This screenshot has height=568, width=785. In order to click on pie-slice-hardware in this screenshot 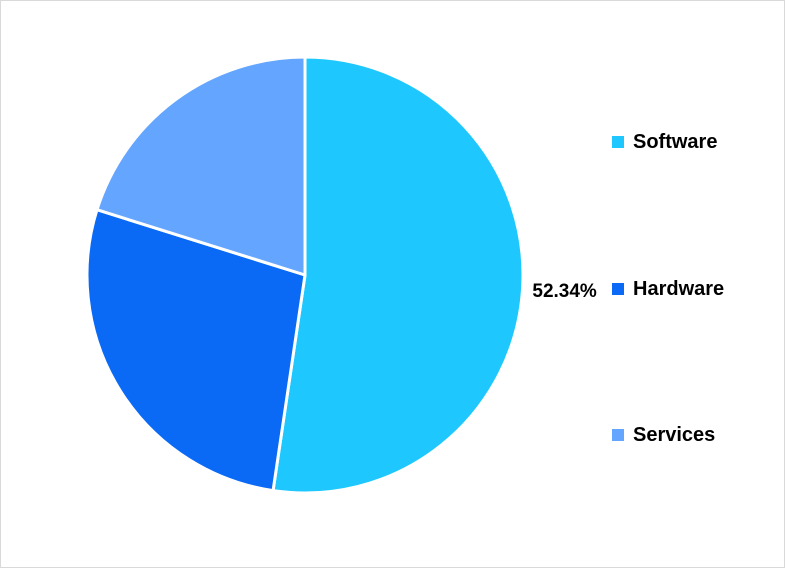, I will do `click(196, 350)`.